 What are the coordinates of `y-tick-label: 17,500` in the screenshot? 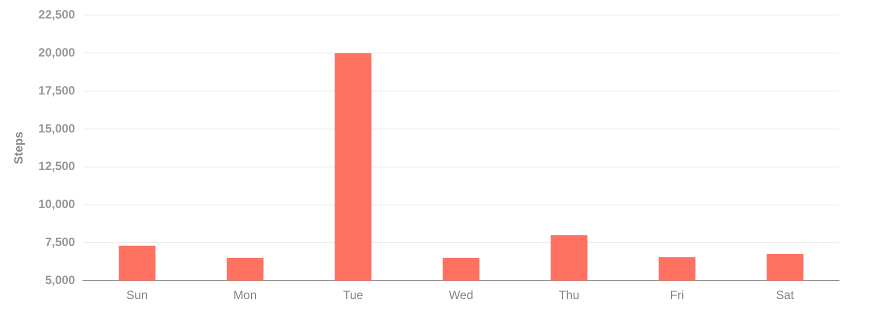 It's located at (57, 90).